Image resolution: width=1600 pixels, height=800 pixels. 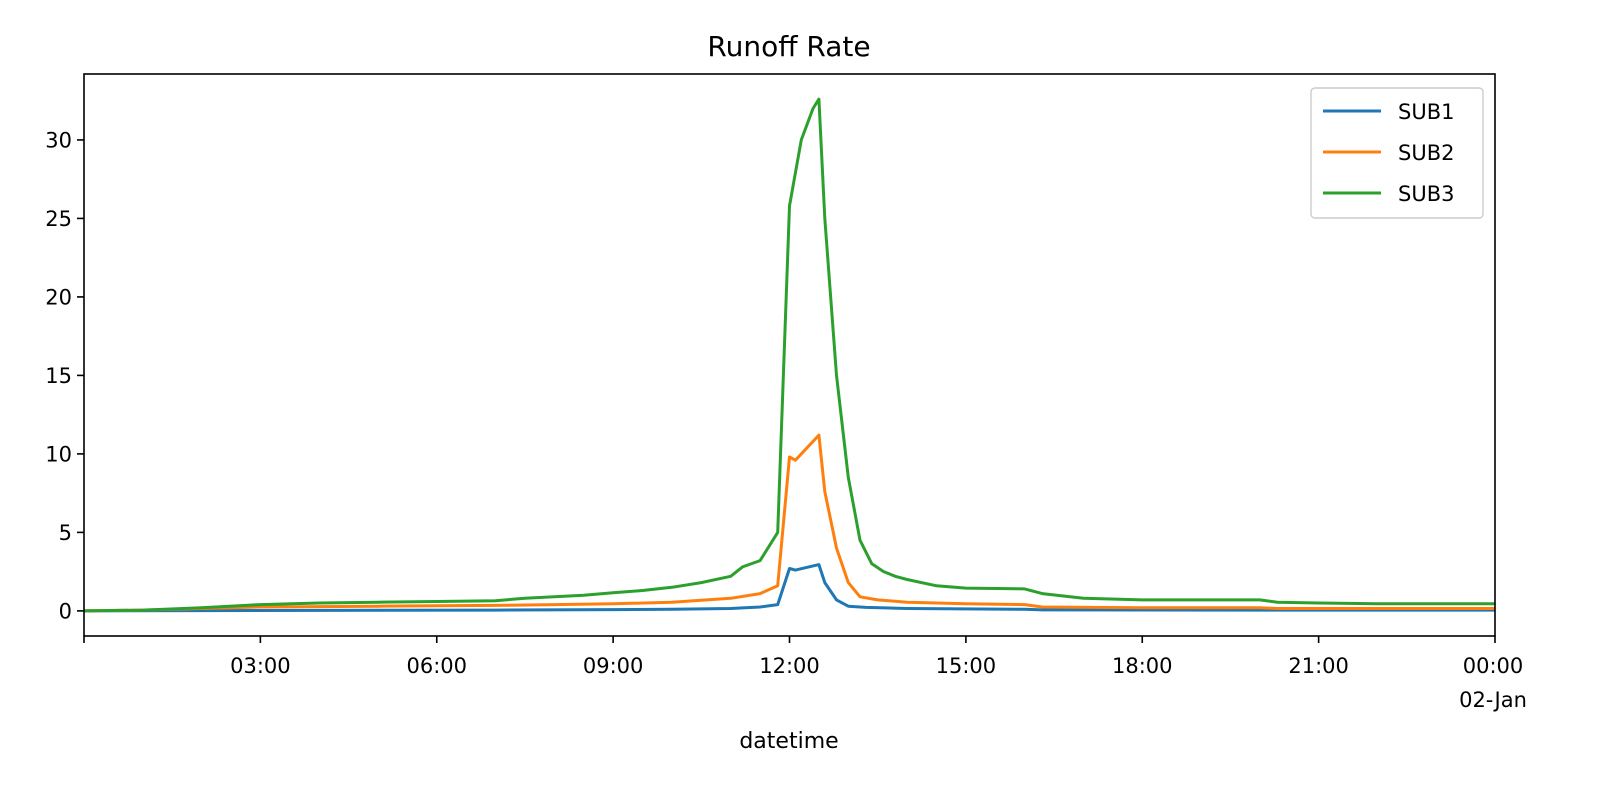 I want to click on x-tick-label: 15:00, so click(x=966, y=666).